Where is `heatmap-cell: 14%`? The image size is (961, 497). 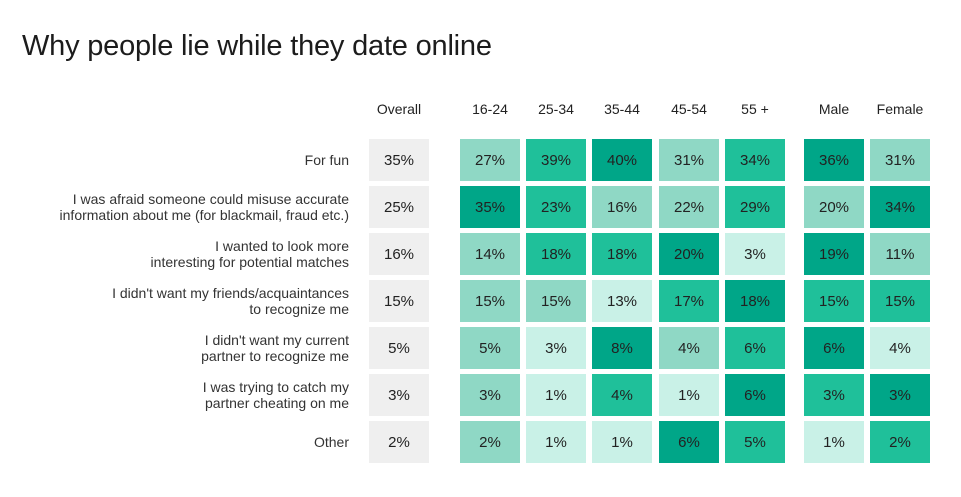
heatmap-cell: 14% is located at coordinates (490, 254).